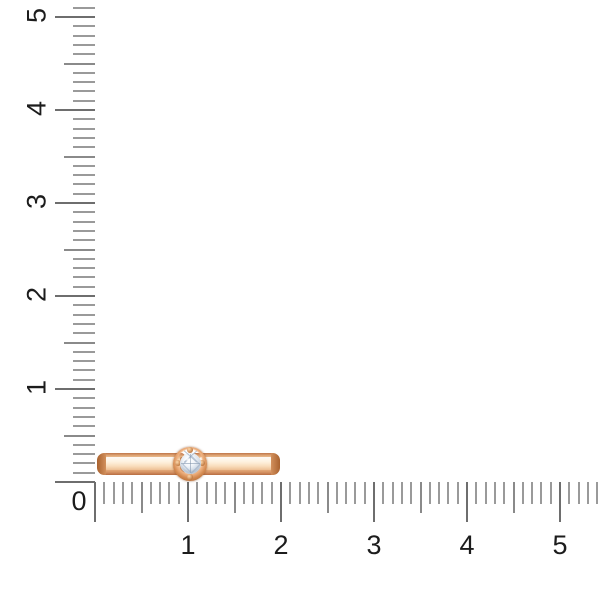  What do you see at coordinates (188, 459) in the screenshot?
I see `diamond-sparkle-highlight` at bounding box center [188, 459].